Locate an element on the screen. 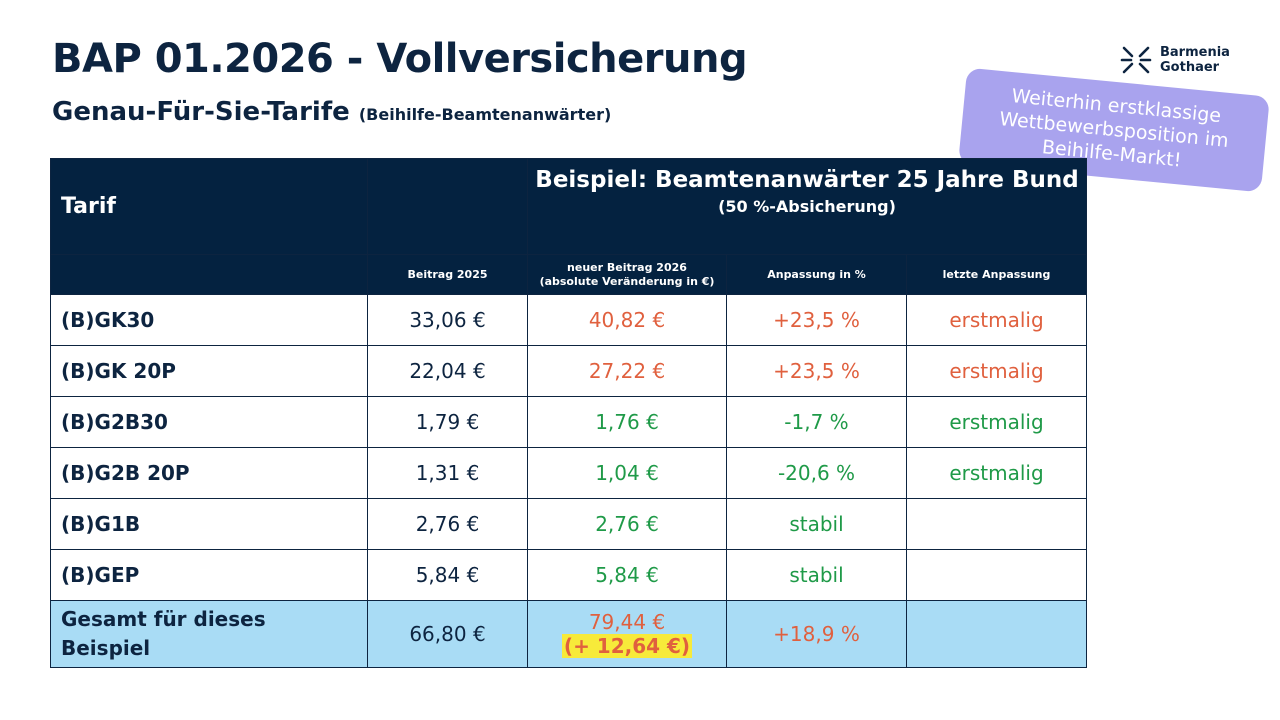  total-beitrag-2026: 79,44 € is located at coordinates (627, 622).